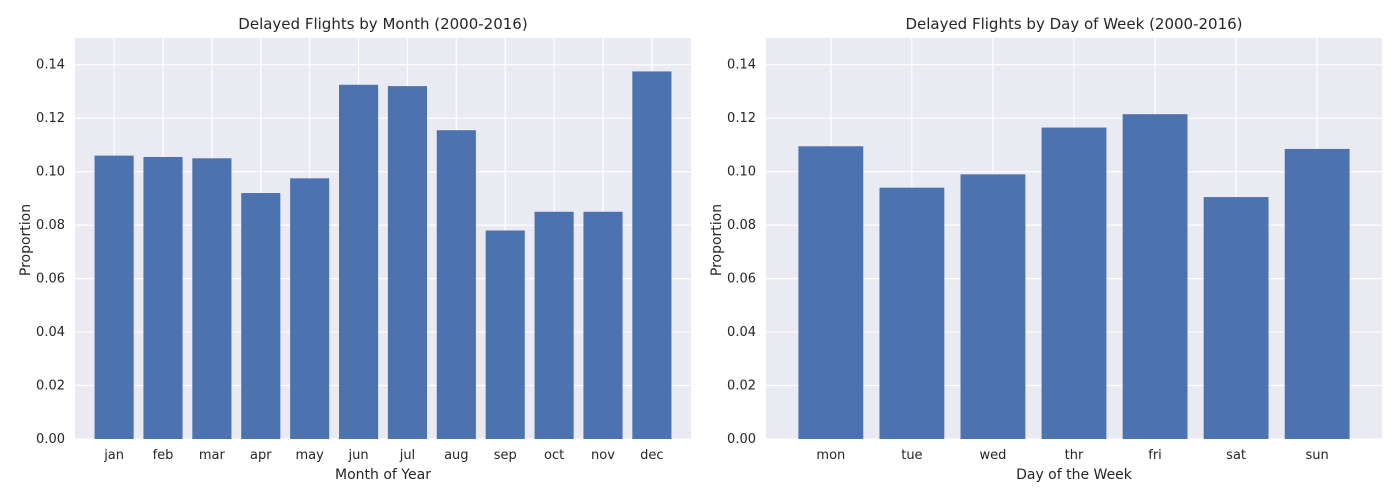 This screenshot has height=500, width=1400. I want to click on x-tick-label: sep, so click(505, 455).